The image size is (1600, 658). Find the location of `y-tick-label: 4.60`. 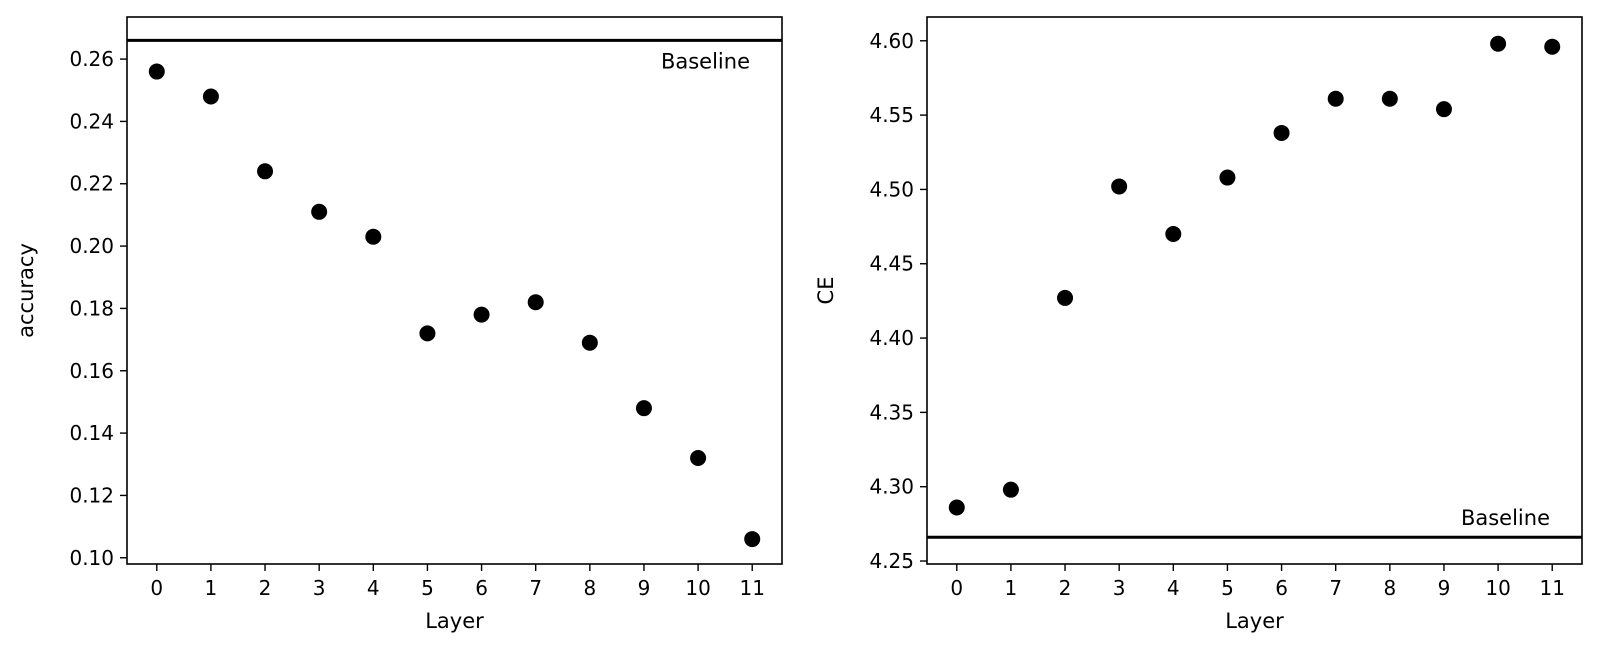

y-tick-label: 4.60 is located at coordinates (891, 41).